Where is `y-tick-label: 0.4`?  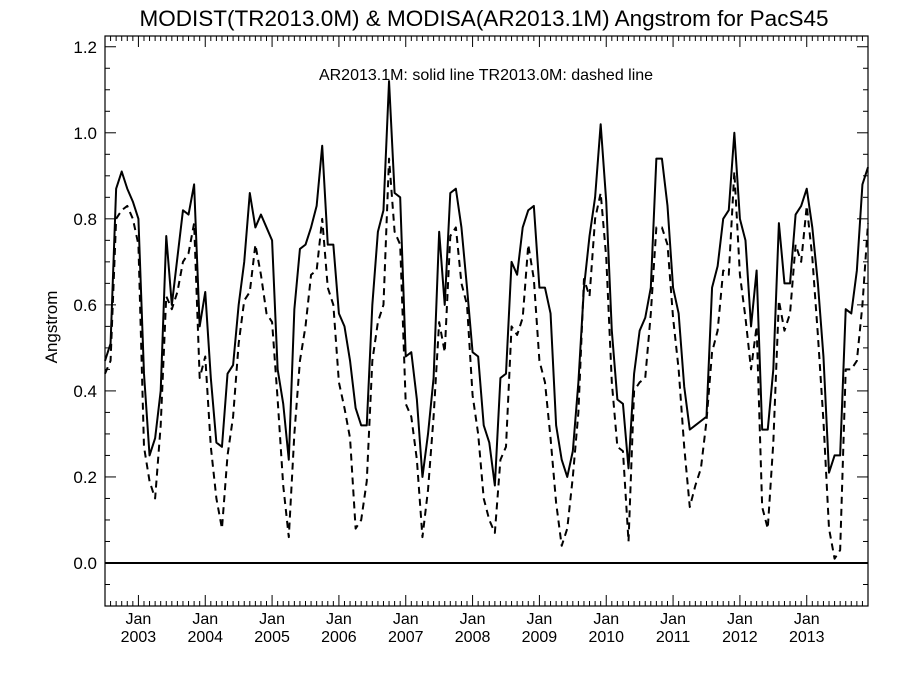
y-tick-label: 0.4 is located at coordinates (85, 391).